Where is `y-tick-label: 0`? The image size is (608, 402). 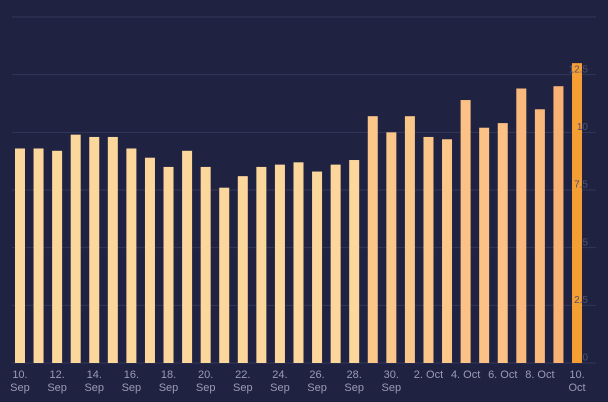 y-tick-label: 0 is located at coordinates (585, 358).